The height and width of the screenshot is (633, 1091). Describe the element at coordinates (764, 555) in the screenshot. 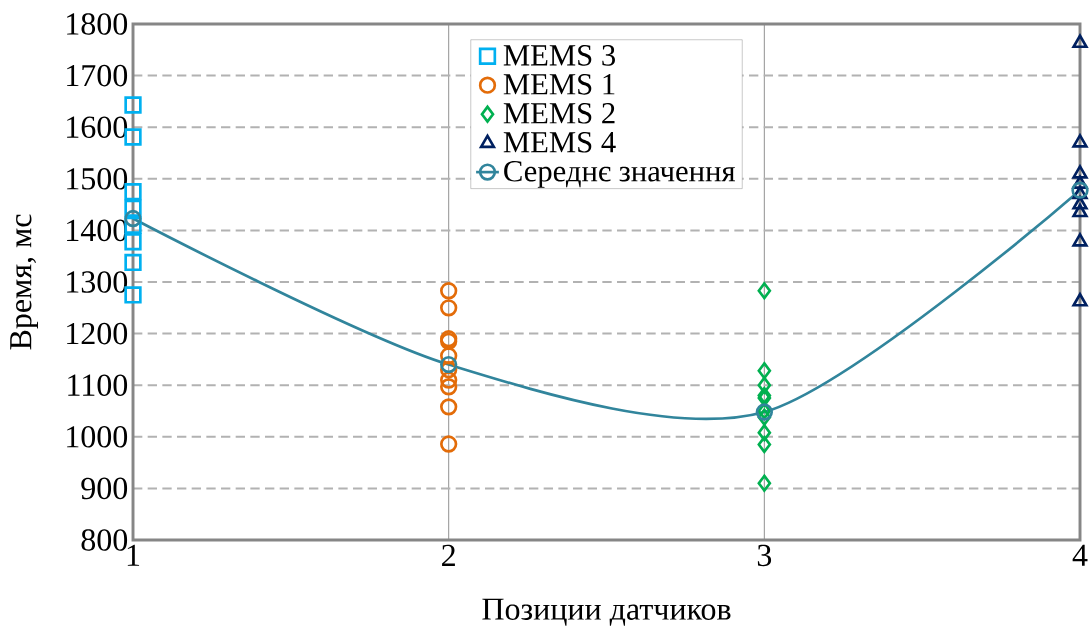

I see `x-tick-label: 3` at that location.